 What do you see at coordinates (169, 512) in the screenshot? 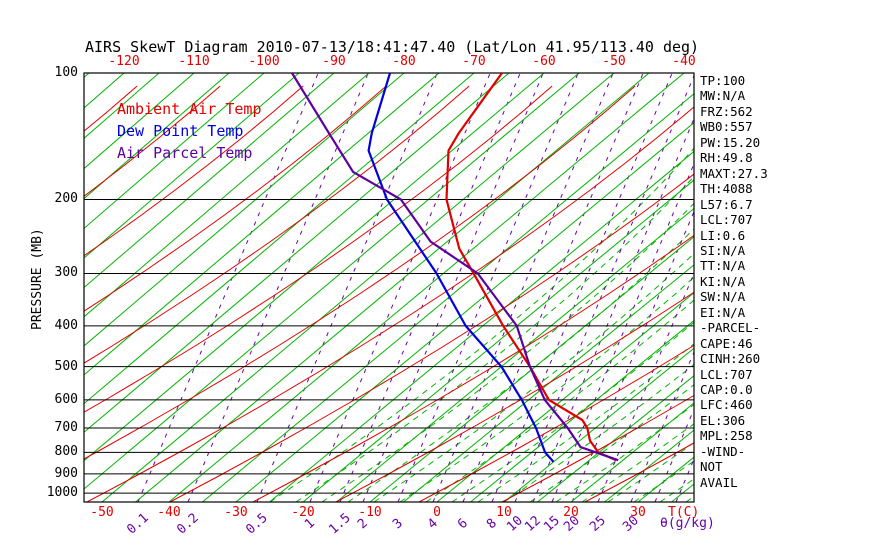
I see `bottom-temp-tick--40: -40` at bounding box center [169, 512].